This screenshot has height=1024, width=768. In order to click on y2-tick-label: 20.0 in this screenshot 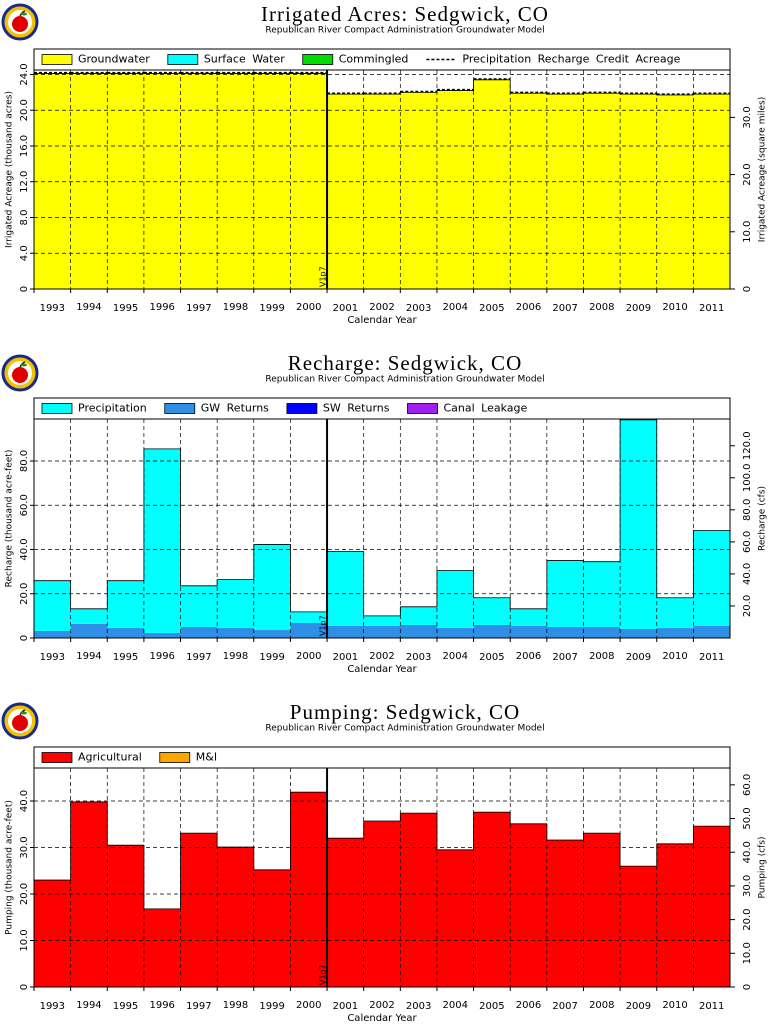, I will do `click(747, 606)`.